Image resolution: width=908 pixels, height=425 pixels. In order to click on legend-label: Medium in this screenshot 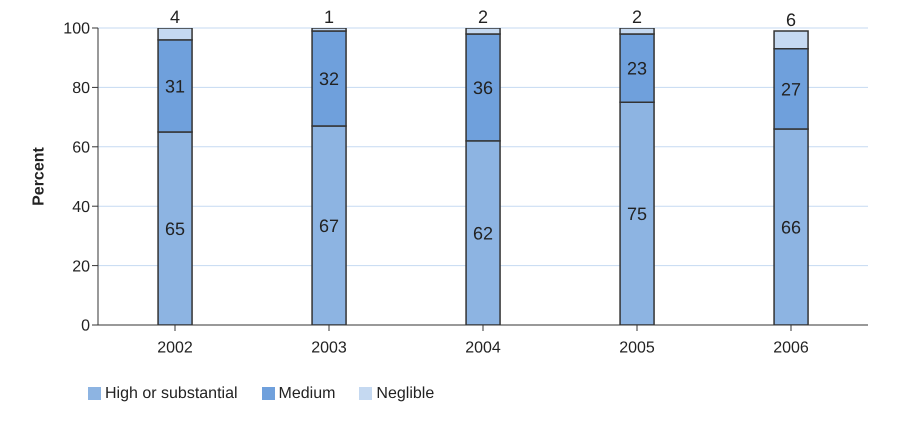, I will do `click(307, 393)`.